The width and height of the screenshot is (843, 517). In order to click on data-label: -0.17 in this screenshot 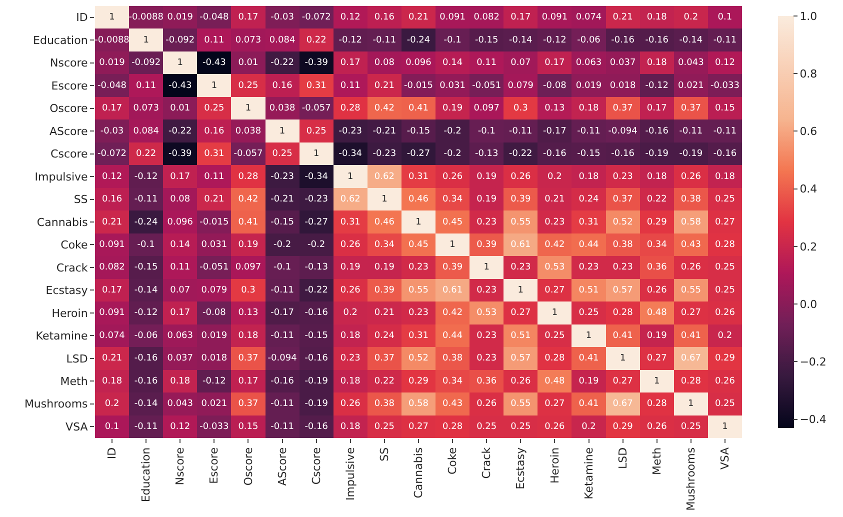, I will do `click(554, 131)`.